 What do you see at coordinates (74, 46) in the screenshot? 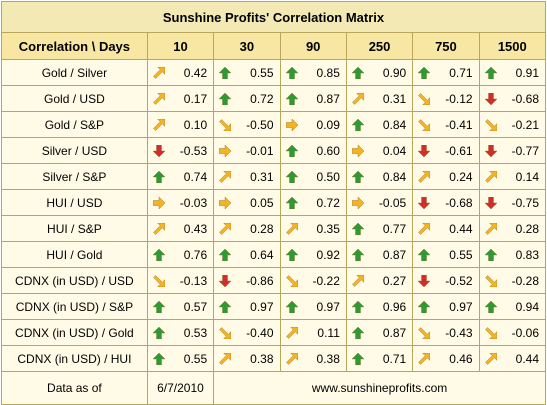
I see `header-label: Correlation \ Days` at bounding box center [74, 46].